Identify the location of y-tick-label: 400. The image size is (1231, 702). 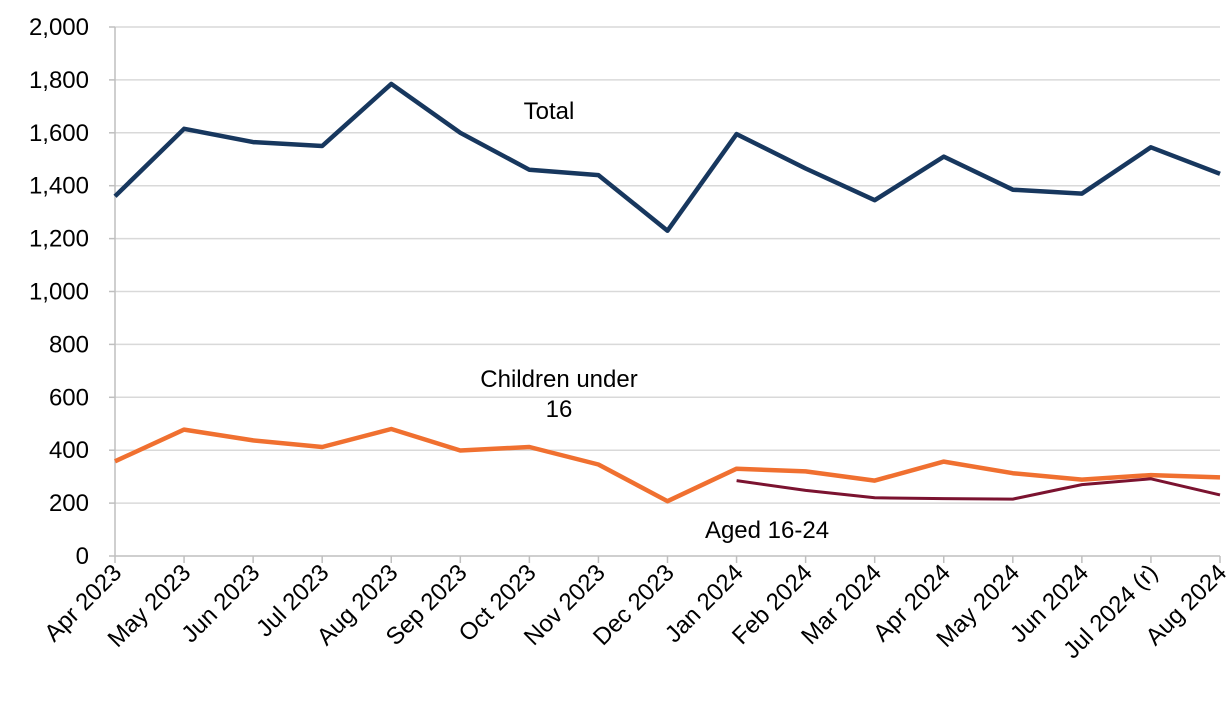
(69, 450).